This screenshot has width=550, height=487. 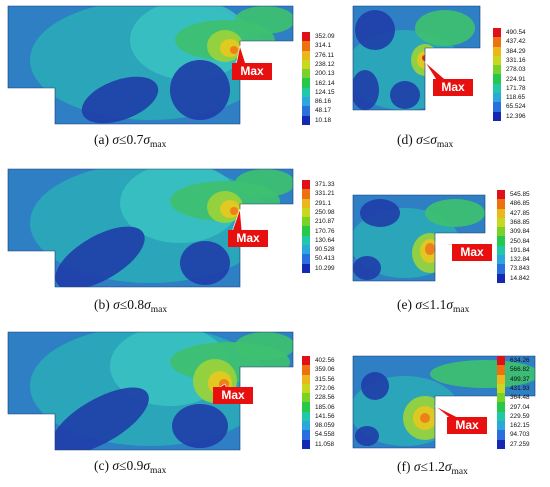 What do you see at coordinates (516, 79) in the screenshot?
I see `legend-value: 224.91` at bounding box center [516, 79].